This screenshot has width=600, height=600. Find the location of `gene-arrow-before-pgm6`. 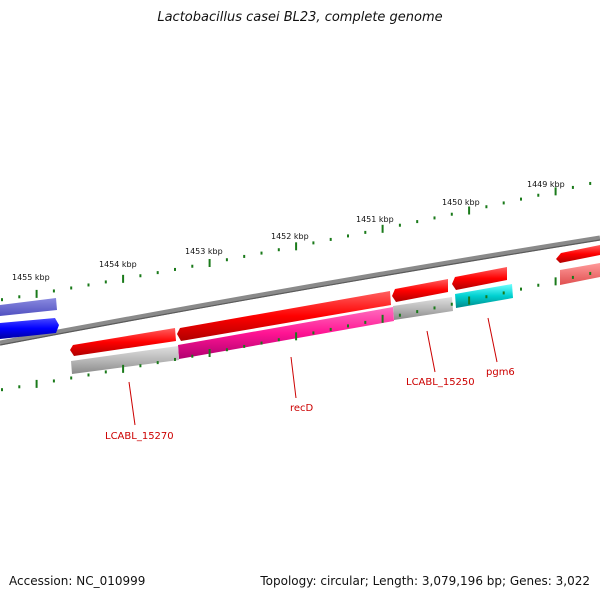

gene-arrow-before-pgm6 is located at coordinates (479, 278).